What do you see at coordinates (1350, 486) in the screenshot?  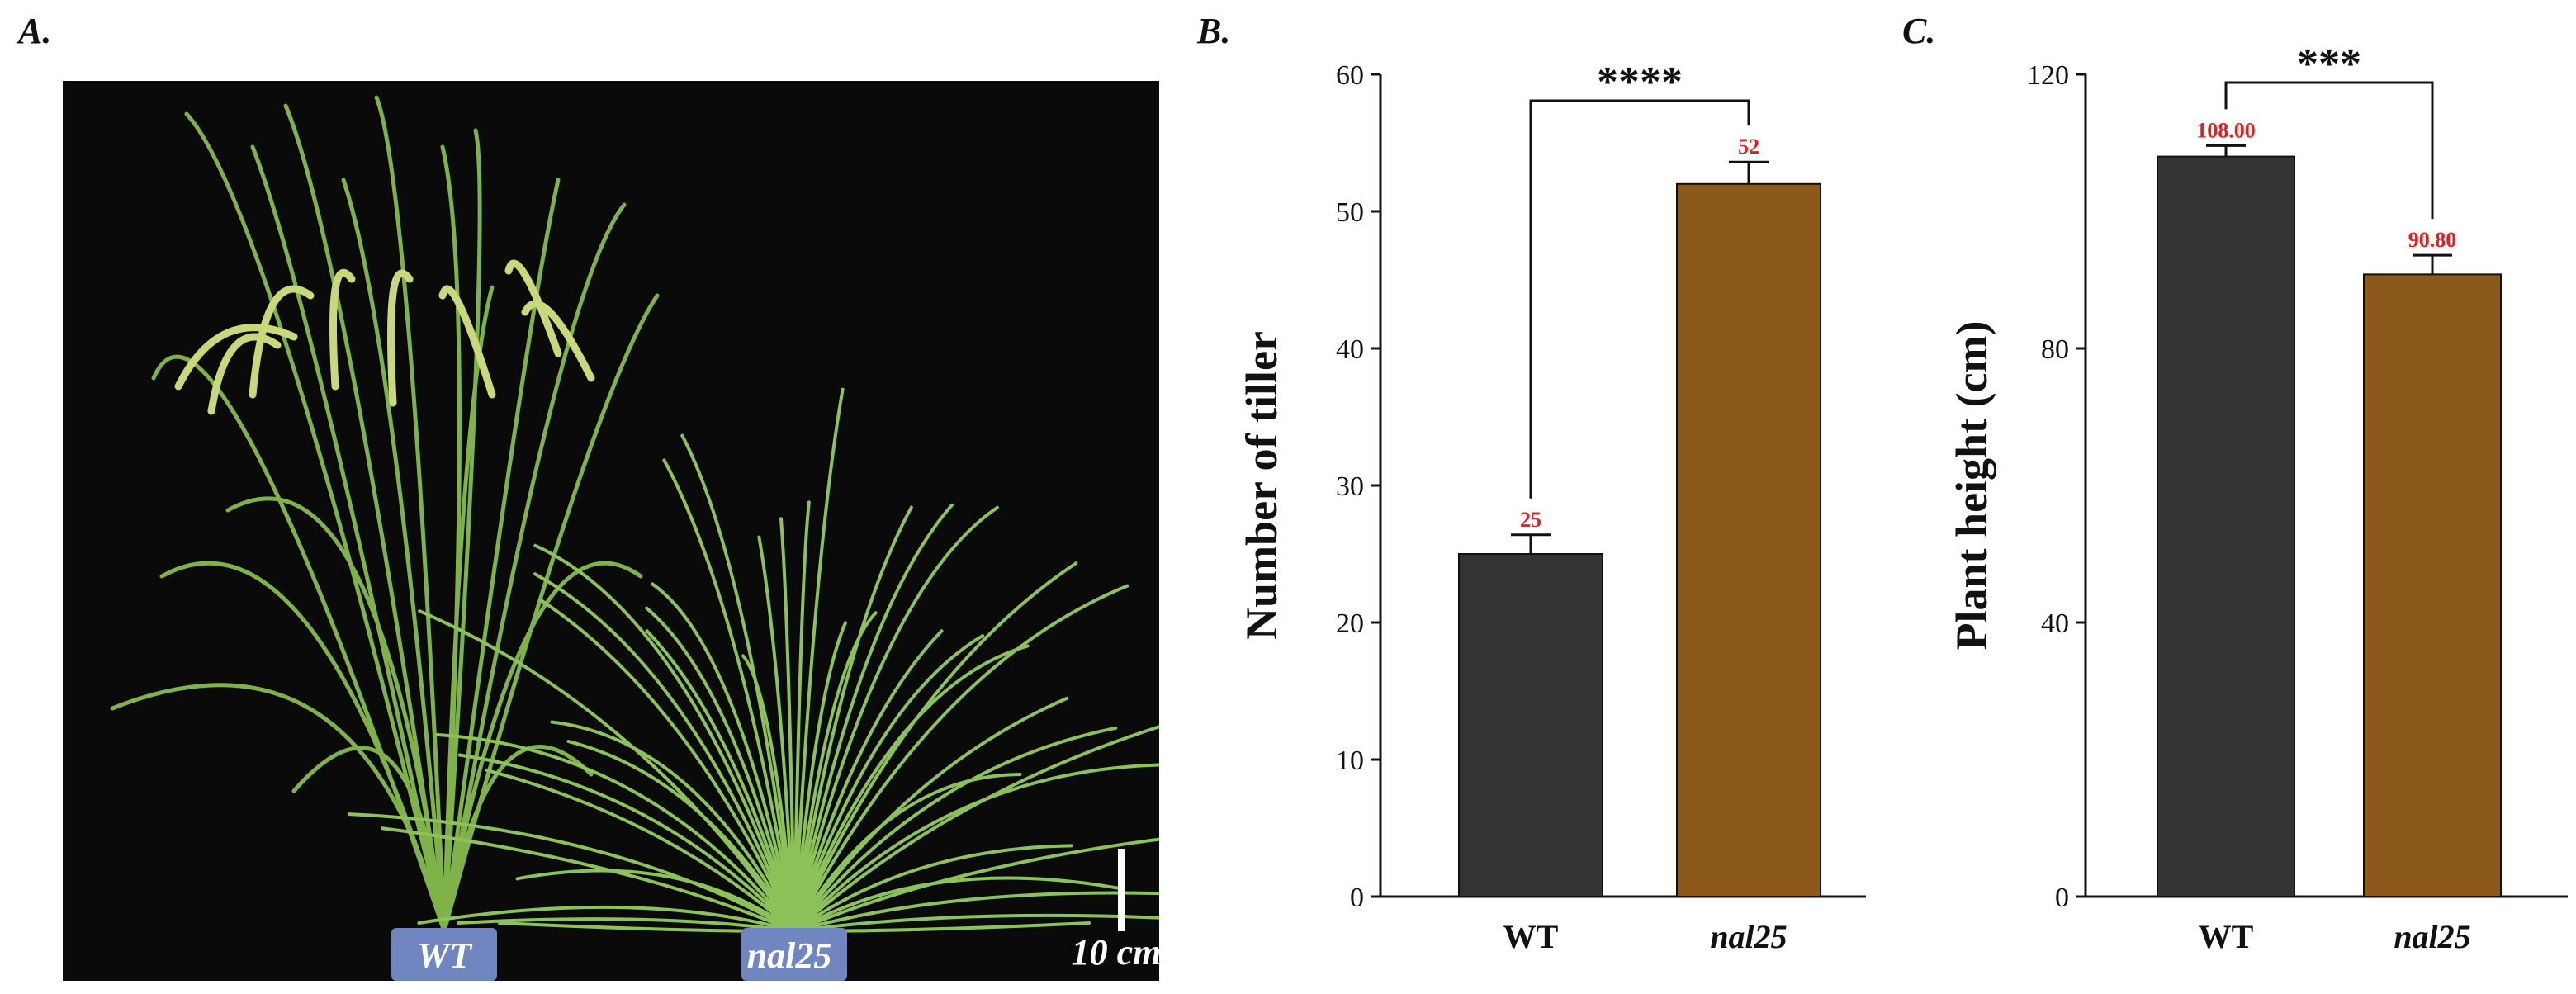 I see `y-tick-label: 30` at bounding box center [1350, 486].